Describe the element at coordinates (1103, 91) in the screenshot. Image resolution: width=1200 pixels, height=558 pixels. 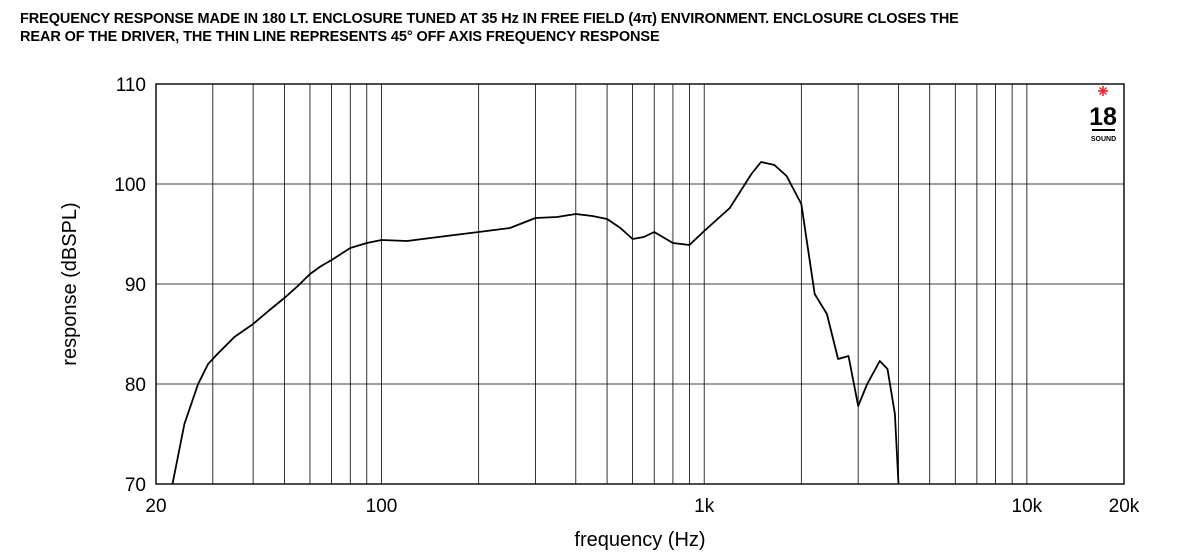
I see `logo-star-icon` at that location.